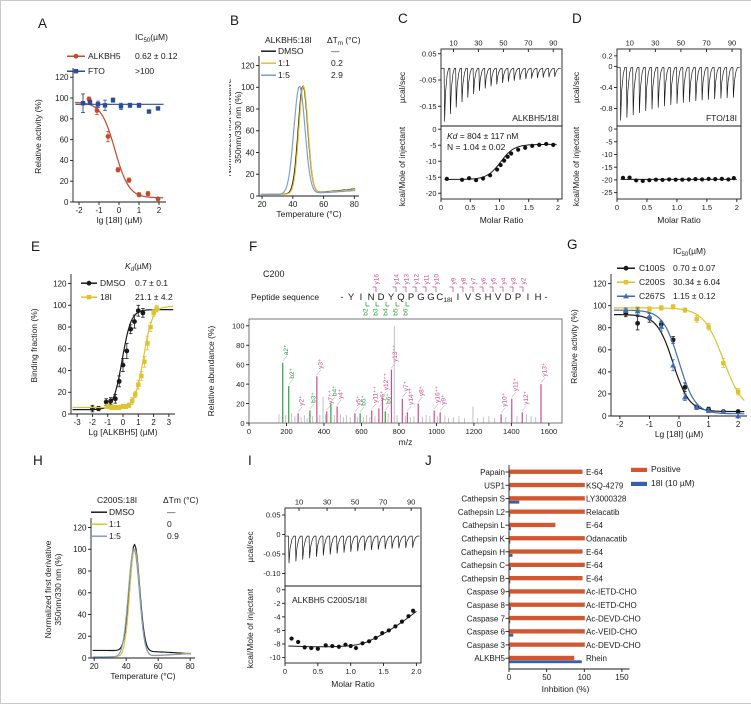 The image size is (751, 704). Describe the element at coordinates (337, 75) in the screenshot. I see `svg-text: 2.9` at that location.